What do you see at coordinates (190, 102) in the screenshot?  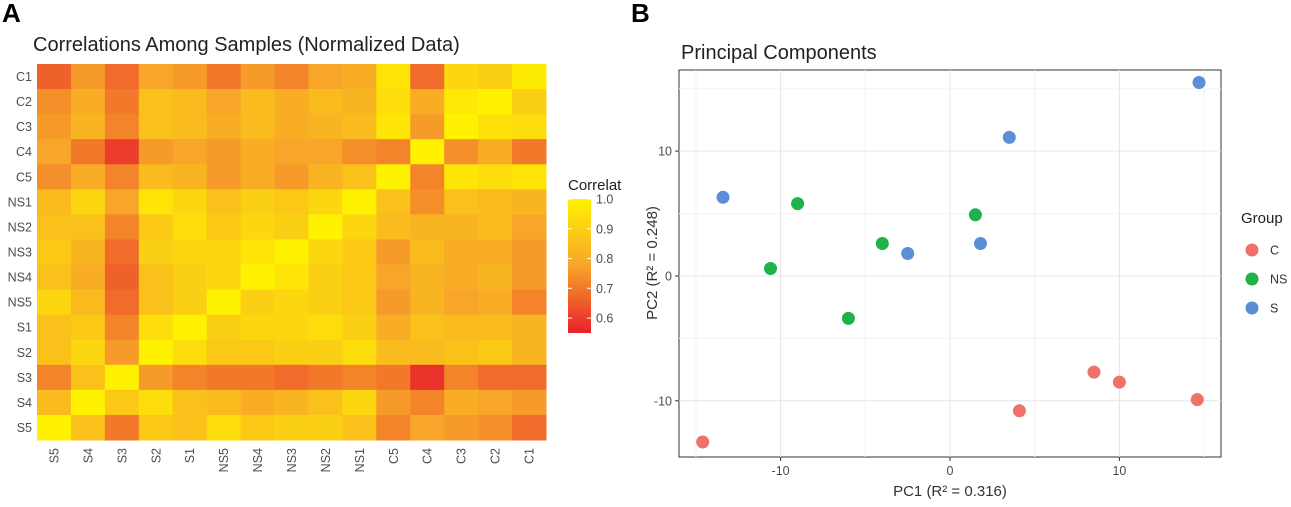 I see `heatmap-cell-C2-S1` at bounding box center [190, 102].